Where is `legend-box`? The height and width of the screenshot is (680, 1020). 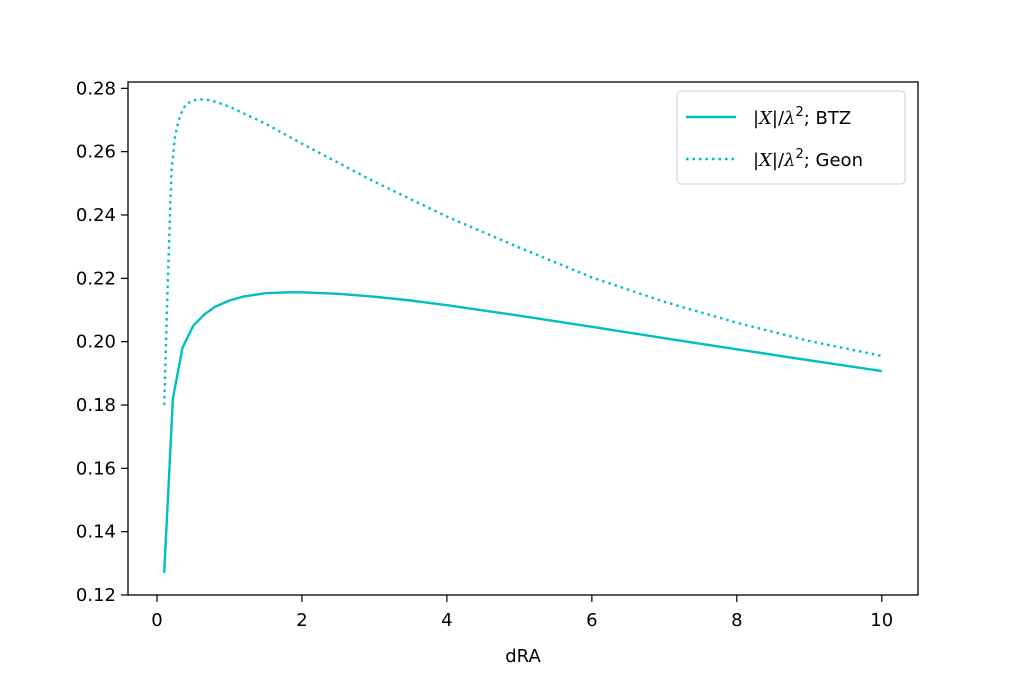 legend-box is located at coordinates (791, 137).